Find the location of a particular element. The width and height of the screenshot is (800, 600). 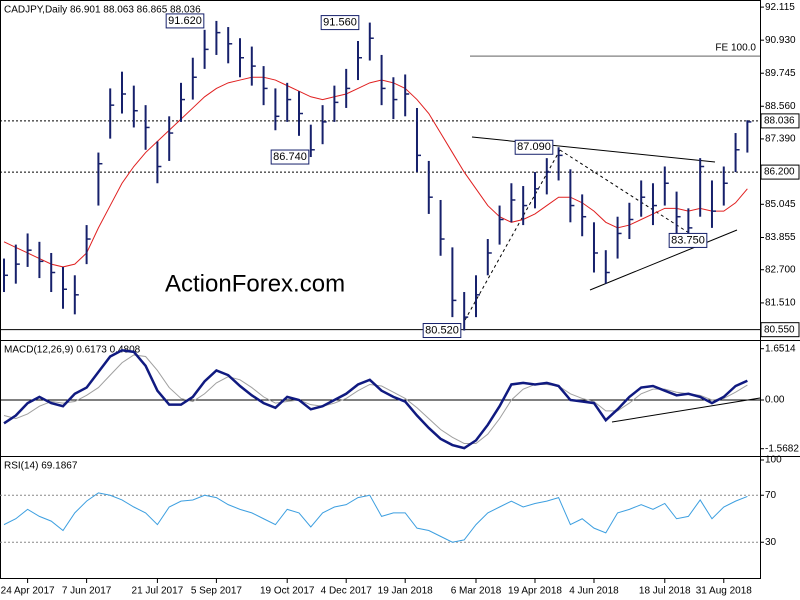

price-label: 80.550 is located at coordinates (779, 329).